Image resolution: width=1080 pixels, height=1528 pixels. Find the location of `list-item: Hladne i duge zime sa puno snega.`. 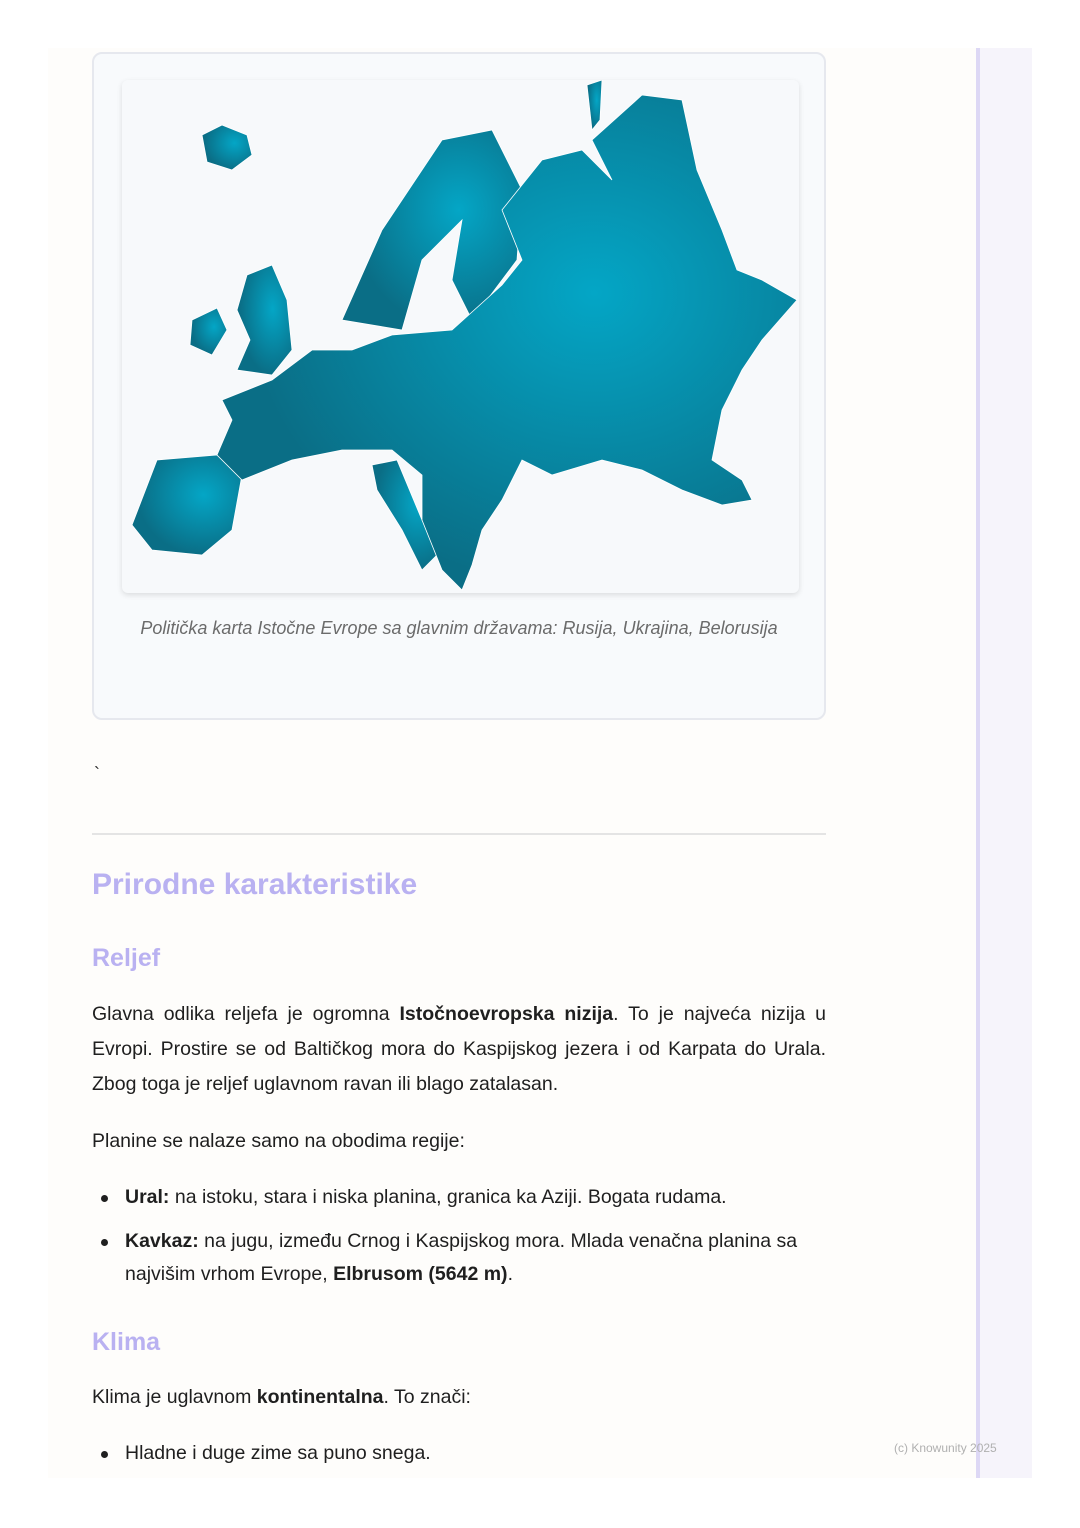

list-item: Hladne i duge zime sa puno snega. is located at coordinates (459, 1453).